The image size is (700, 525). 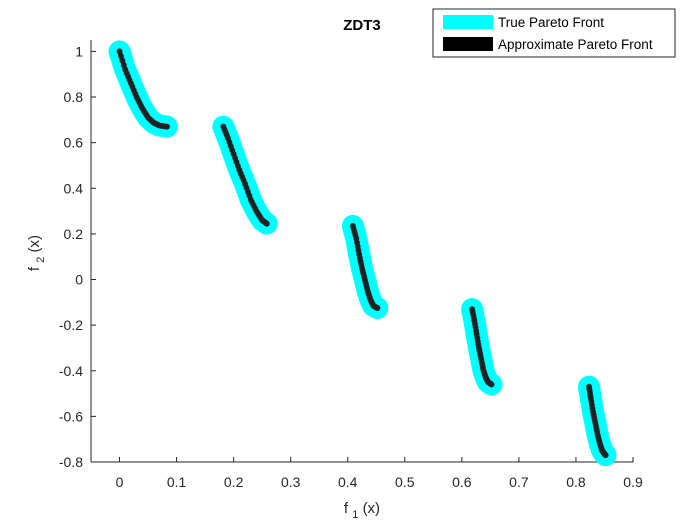 What do you see at coordinates (575, 44) in the screenshot?
I see `legend-label-approximate-pareto-front: Approximate Pareto Front` at bounding box center [575, 44].